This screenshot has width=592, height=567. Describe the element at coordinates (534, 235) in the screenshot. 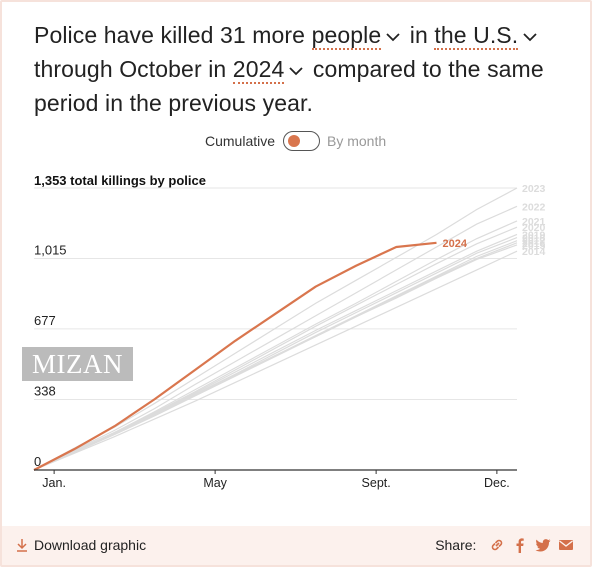

I see `series-label-2019: 2019` at that location.